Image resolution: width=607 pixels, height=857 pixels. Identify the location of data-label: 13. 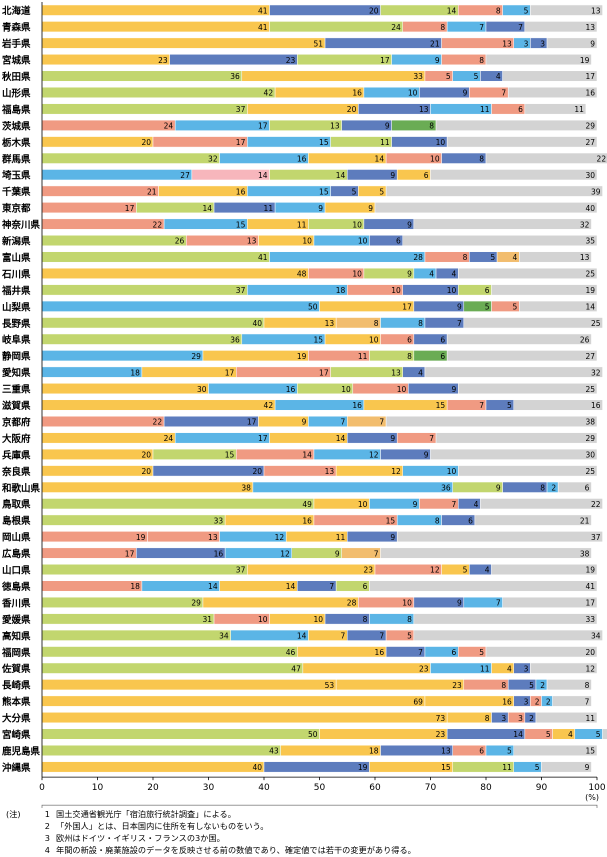
(424, 109).